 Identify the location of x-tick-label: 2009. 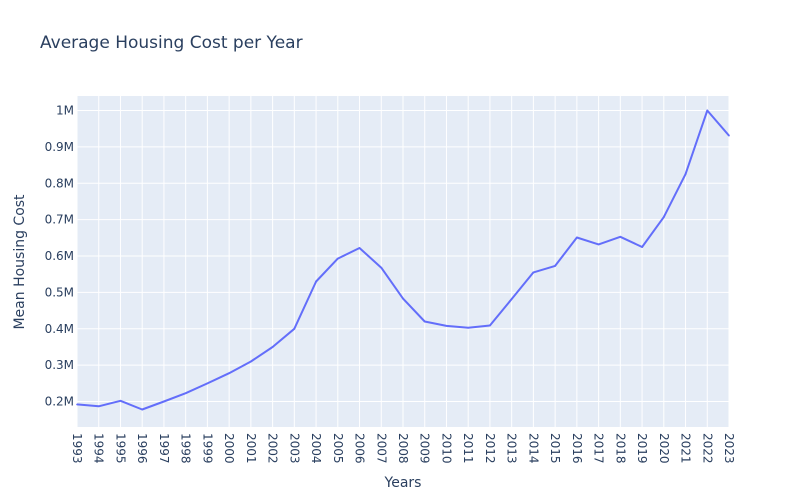
(425, 448).